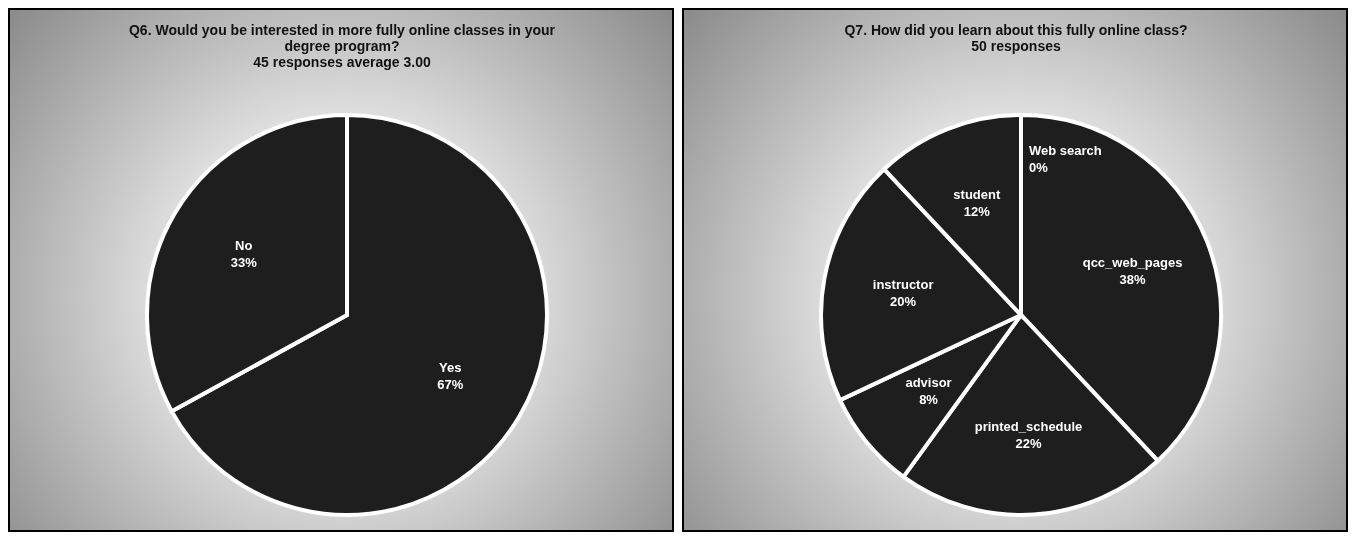  What do you see at coordinates (1065, 150) in the screenshot?
I see `category-label: Web search` at bounding box center [1065, 150].